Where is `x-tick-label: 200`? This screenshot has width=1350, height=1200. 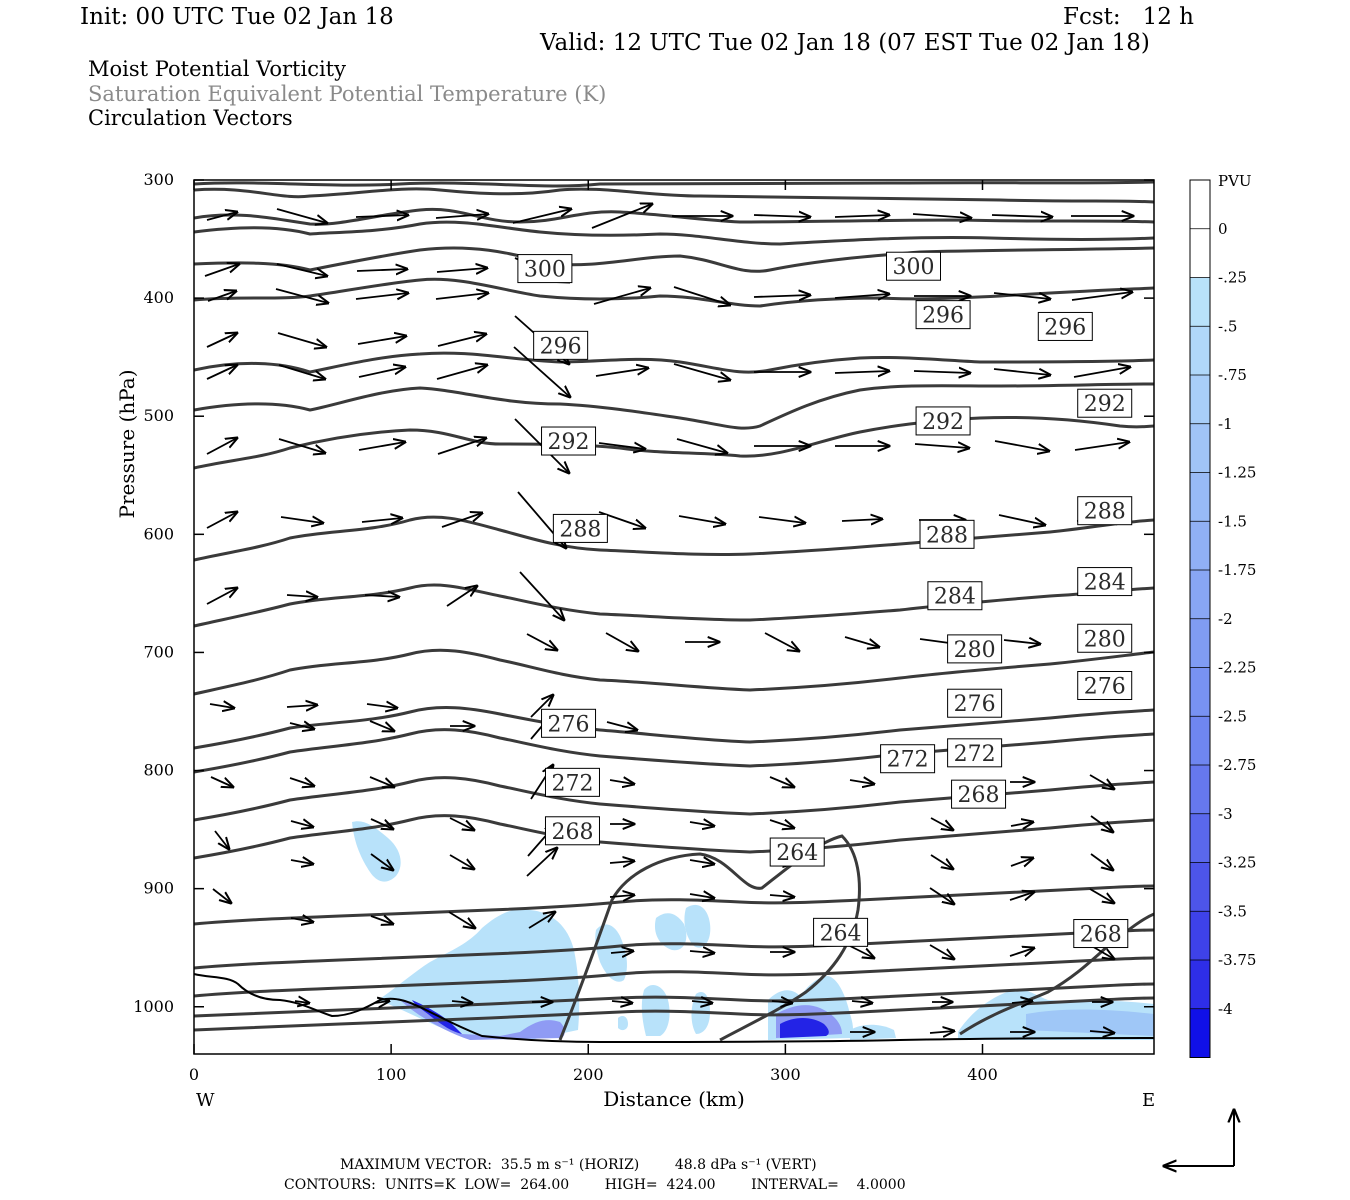
x-tick-label: 200 is located at coordinates (588, 1074).